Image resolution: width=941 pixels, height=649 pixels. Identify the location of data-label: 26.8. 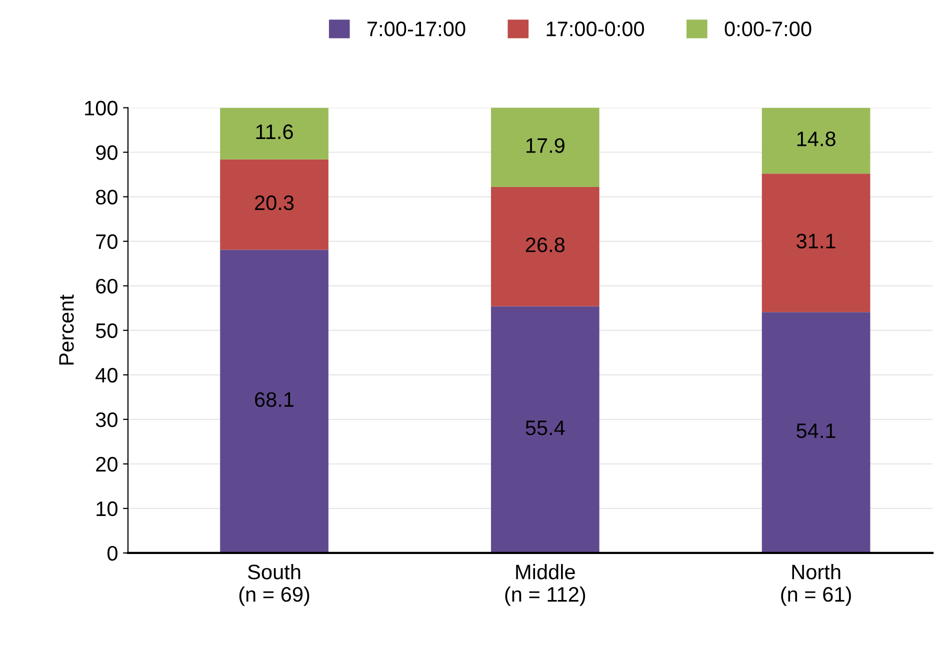
(545, 244).